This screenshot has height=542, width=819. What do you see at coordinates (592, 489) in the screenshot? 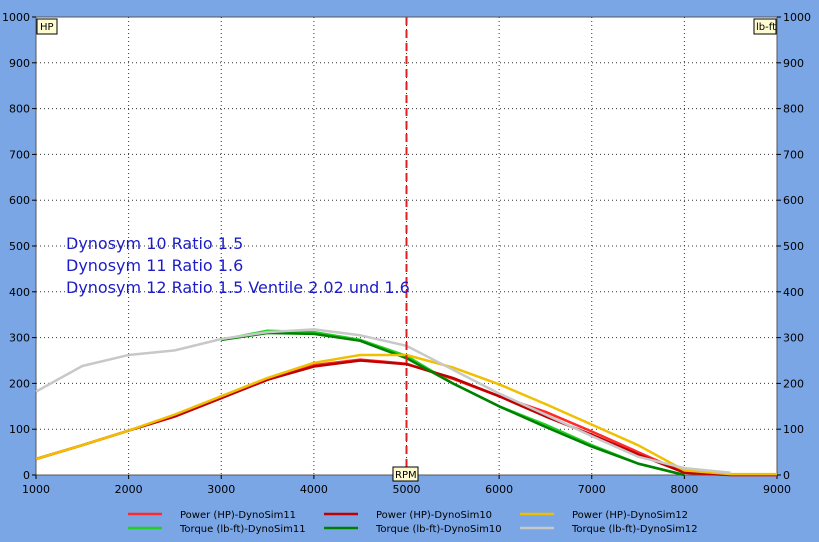
I see `x-tick-label: 7000` at bounding box center [592, 489].